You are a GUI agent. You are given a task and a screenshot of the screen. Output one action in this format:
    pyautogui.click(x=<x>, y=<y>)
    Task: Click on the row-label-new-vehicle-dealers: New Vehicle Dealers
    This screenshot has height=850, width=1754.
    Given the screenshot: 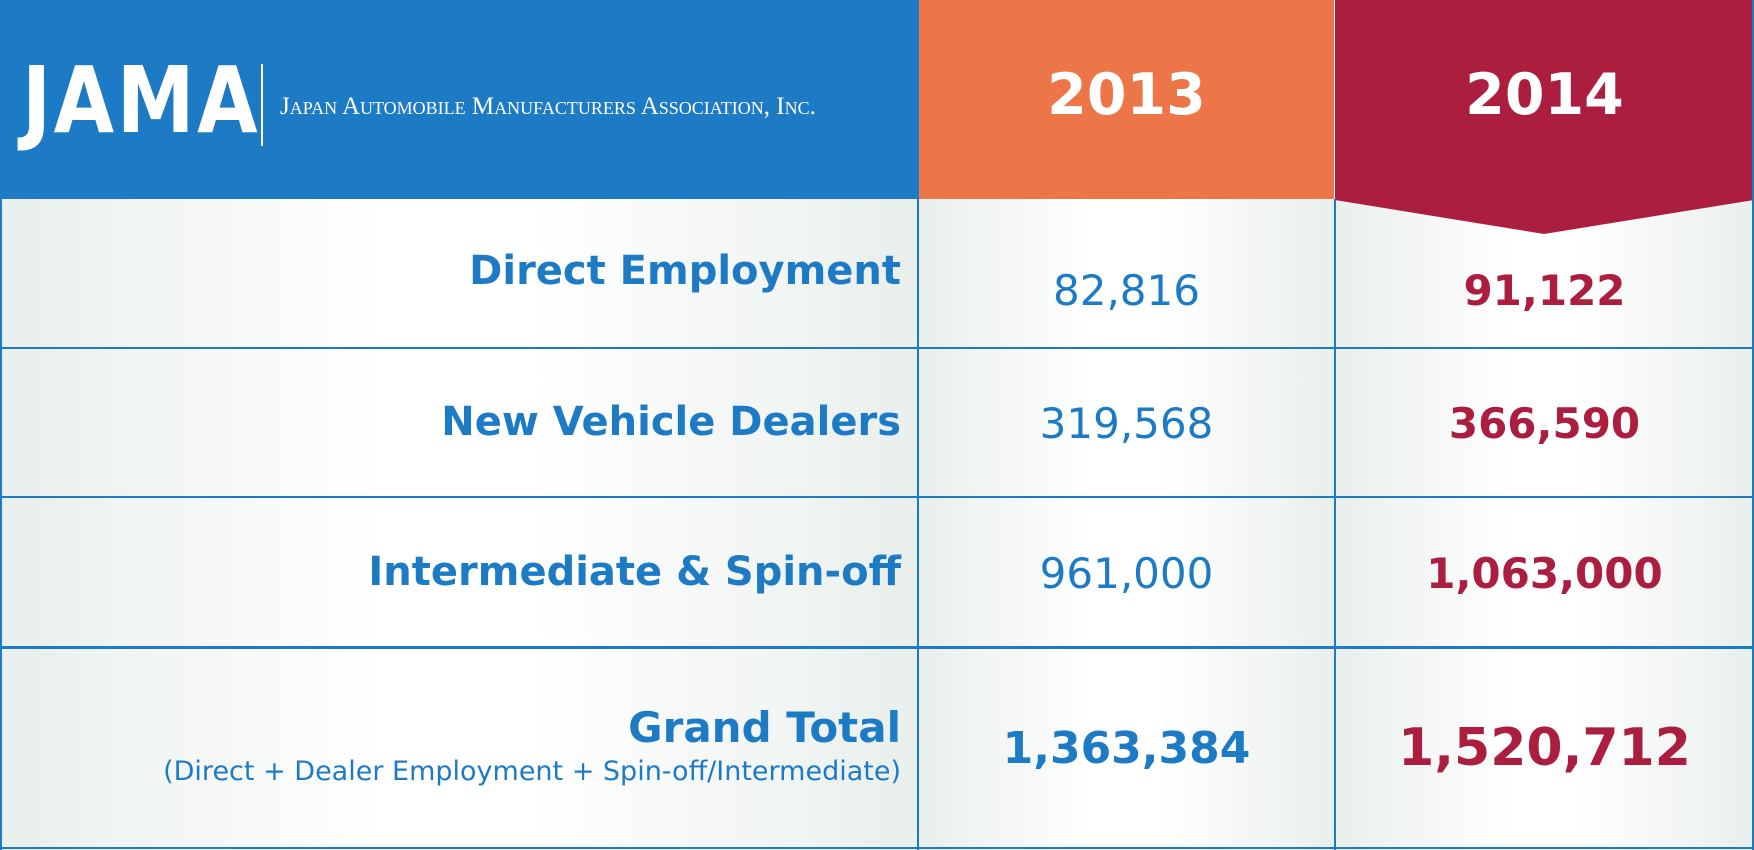 What is the action you would take?
    pyautogui.click(x=671, y=422)
    